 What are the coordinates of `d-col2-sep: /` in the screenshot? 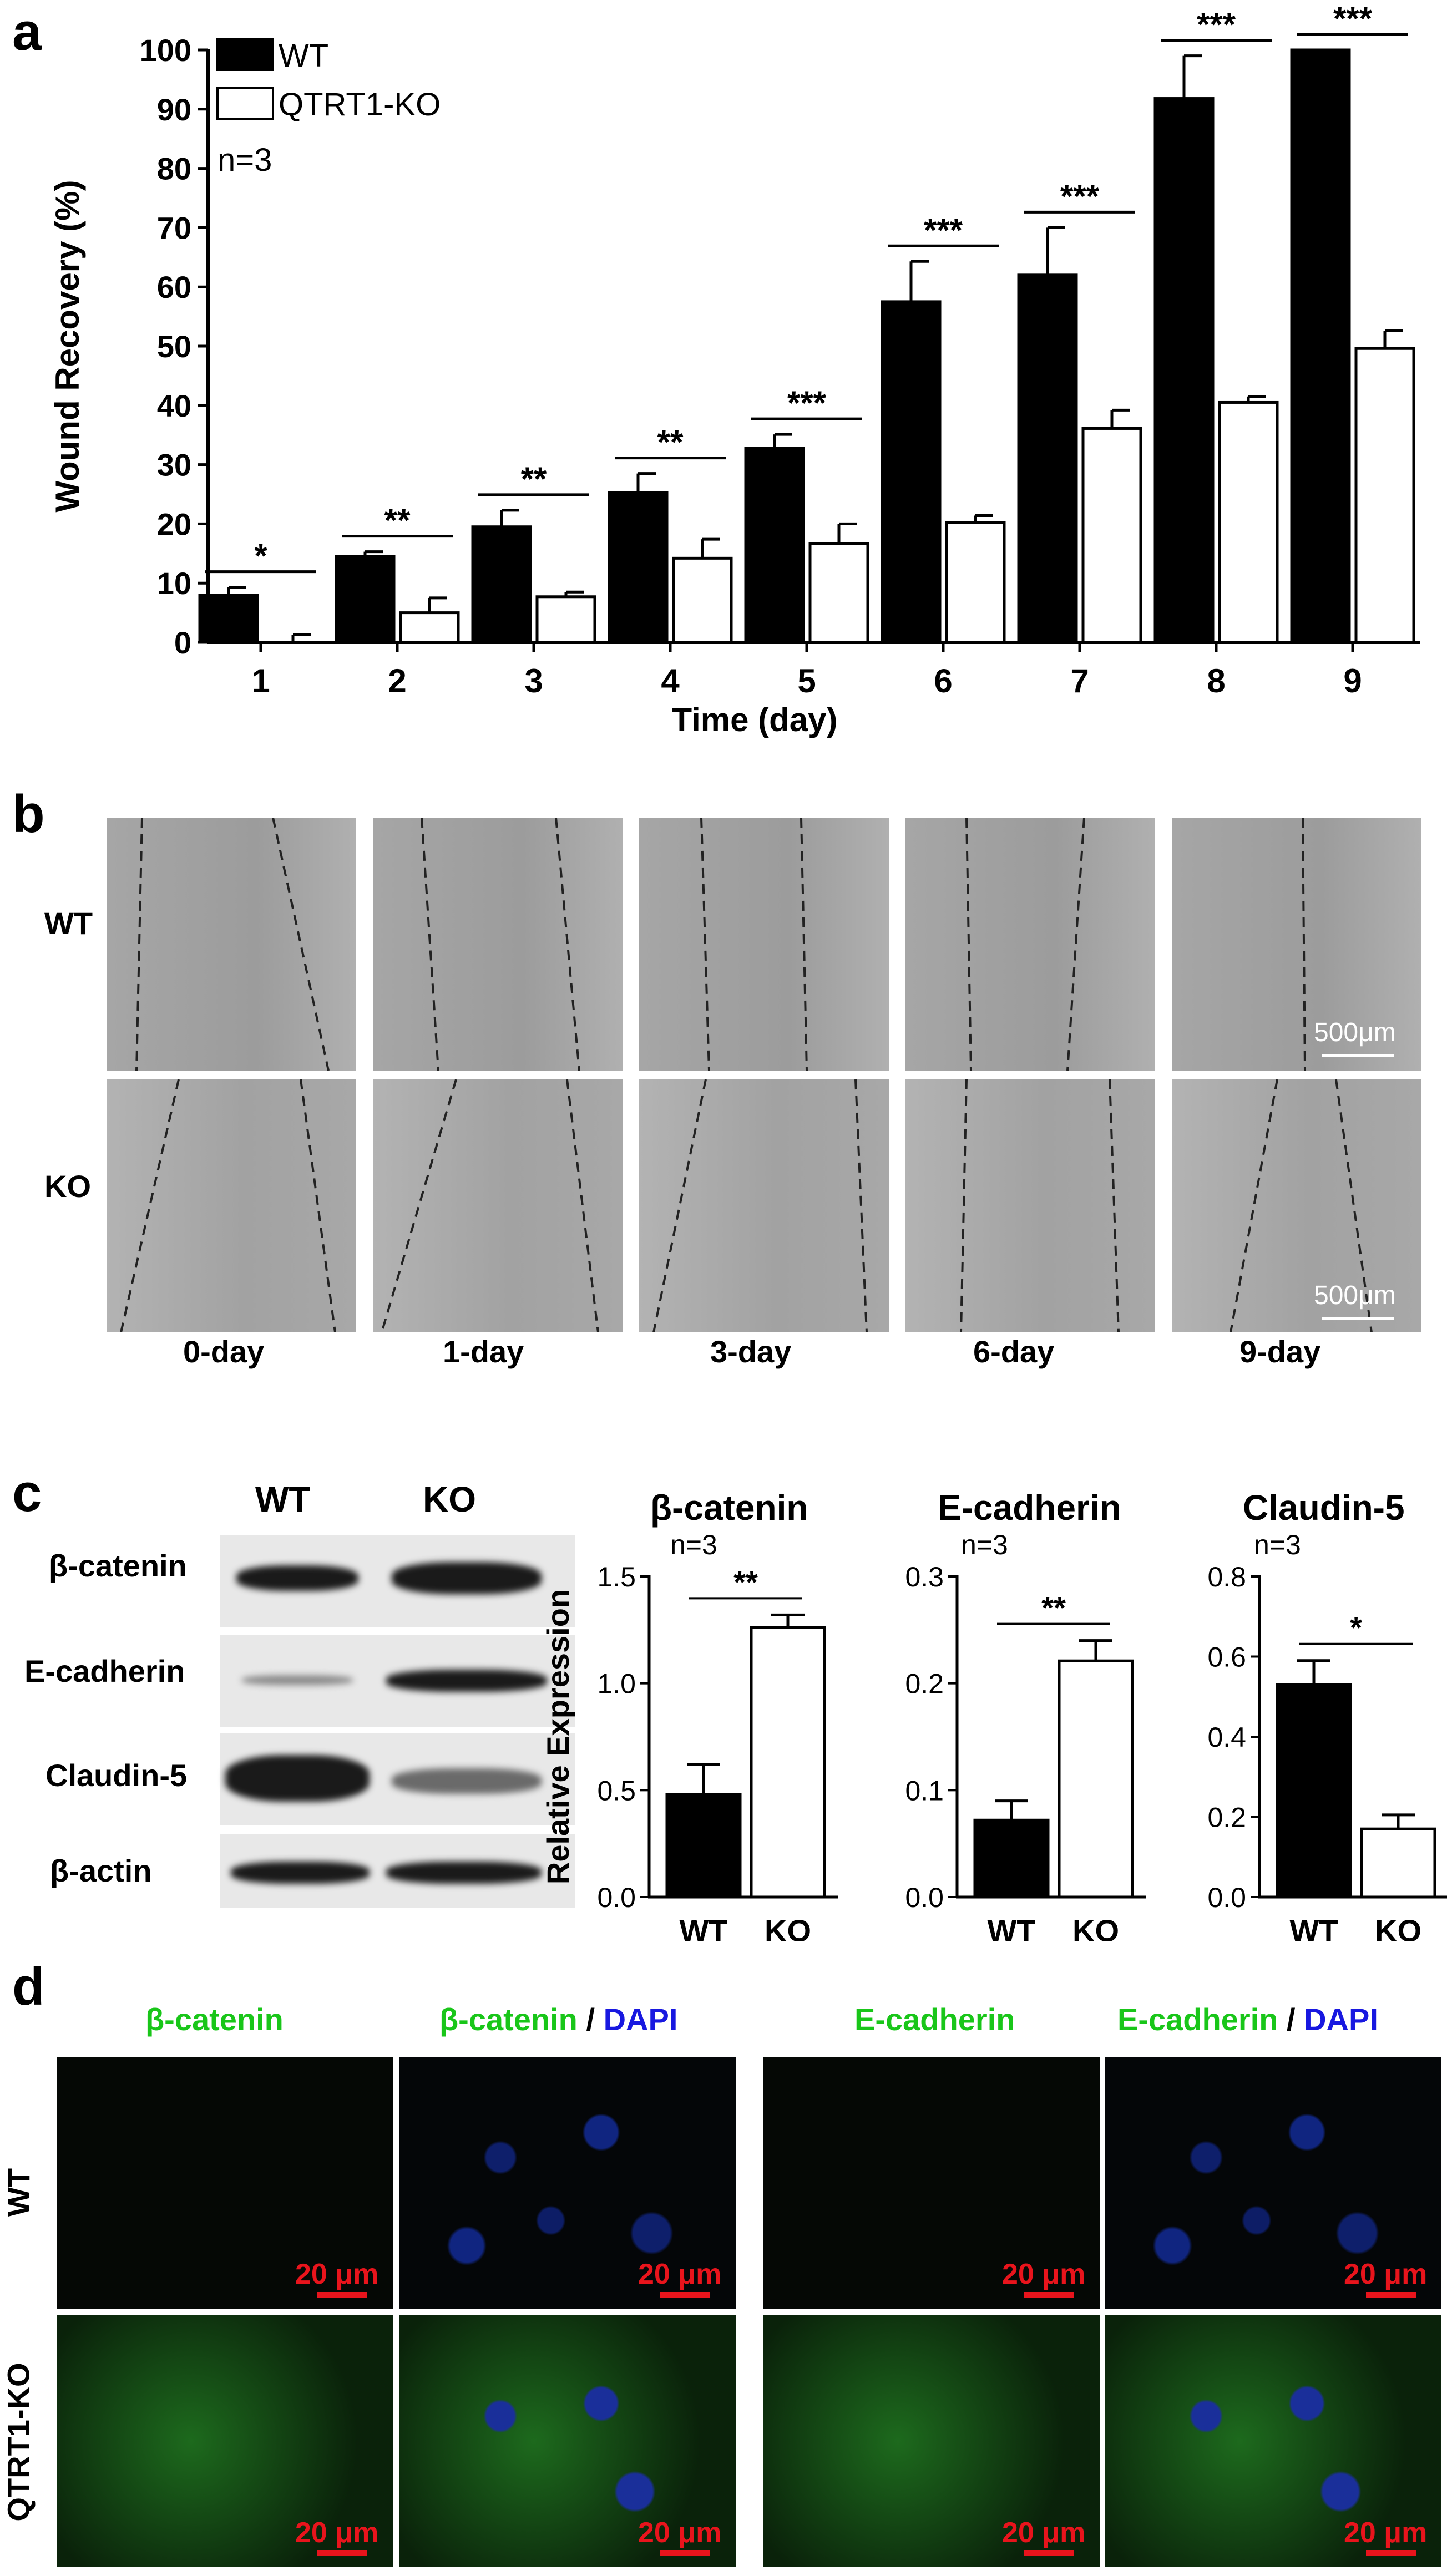 It's located at (591, 2019).